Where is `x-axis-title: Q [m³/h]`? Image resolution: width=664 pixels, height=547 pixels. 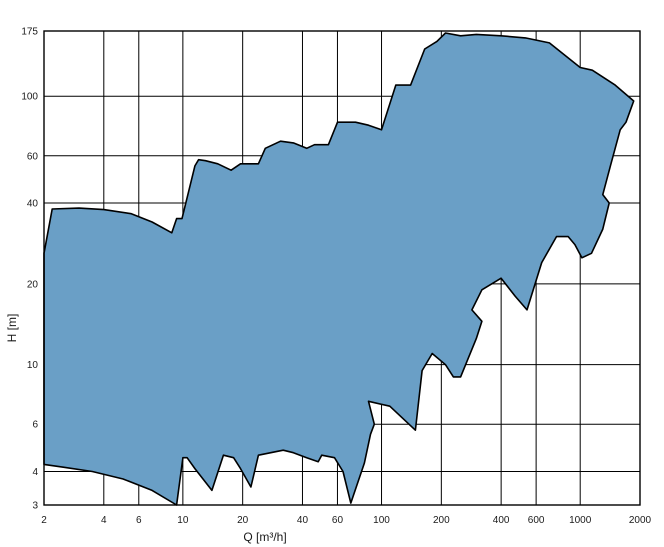 x-axis-title: Q [m³/h] is located at coordinates (264, 537).